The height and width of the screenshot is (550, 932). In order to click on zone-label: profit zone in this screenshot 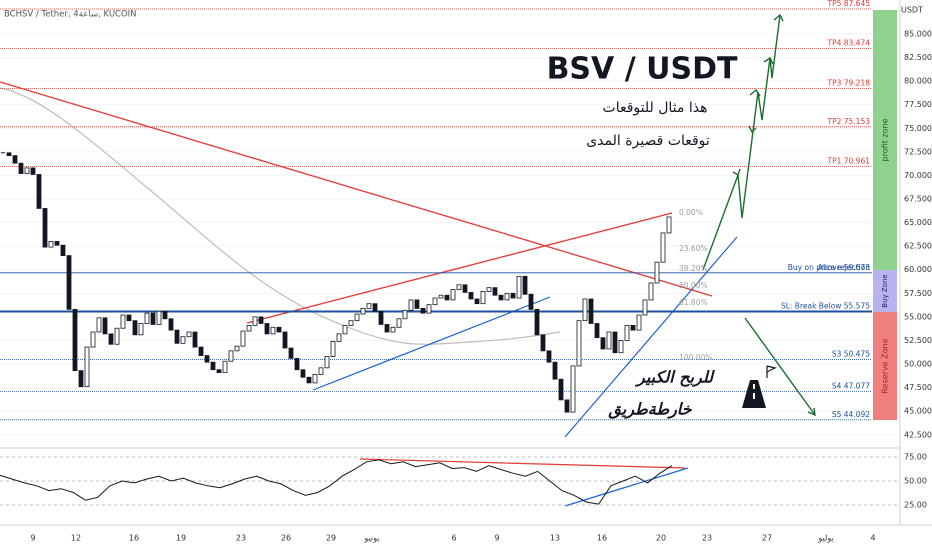, I will do `click(885, 139)`.